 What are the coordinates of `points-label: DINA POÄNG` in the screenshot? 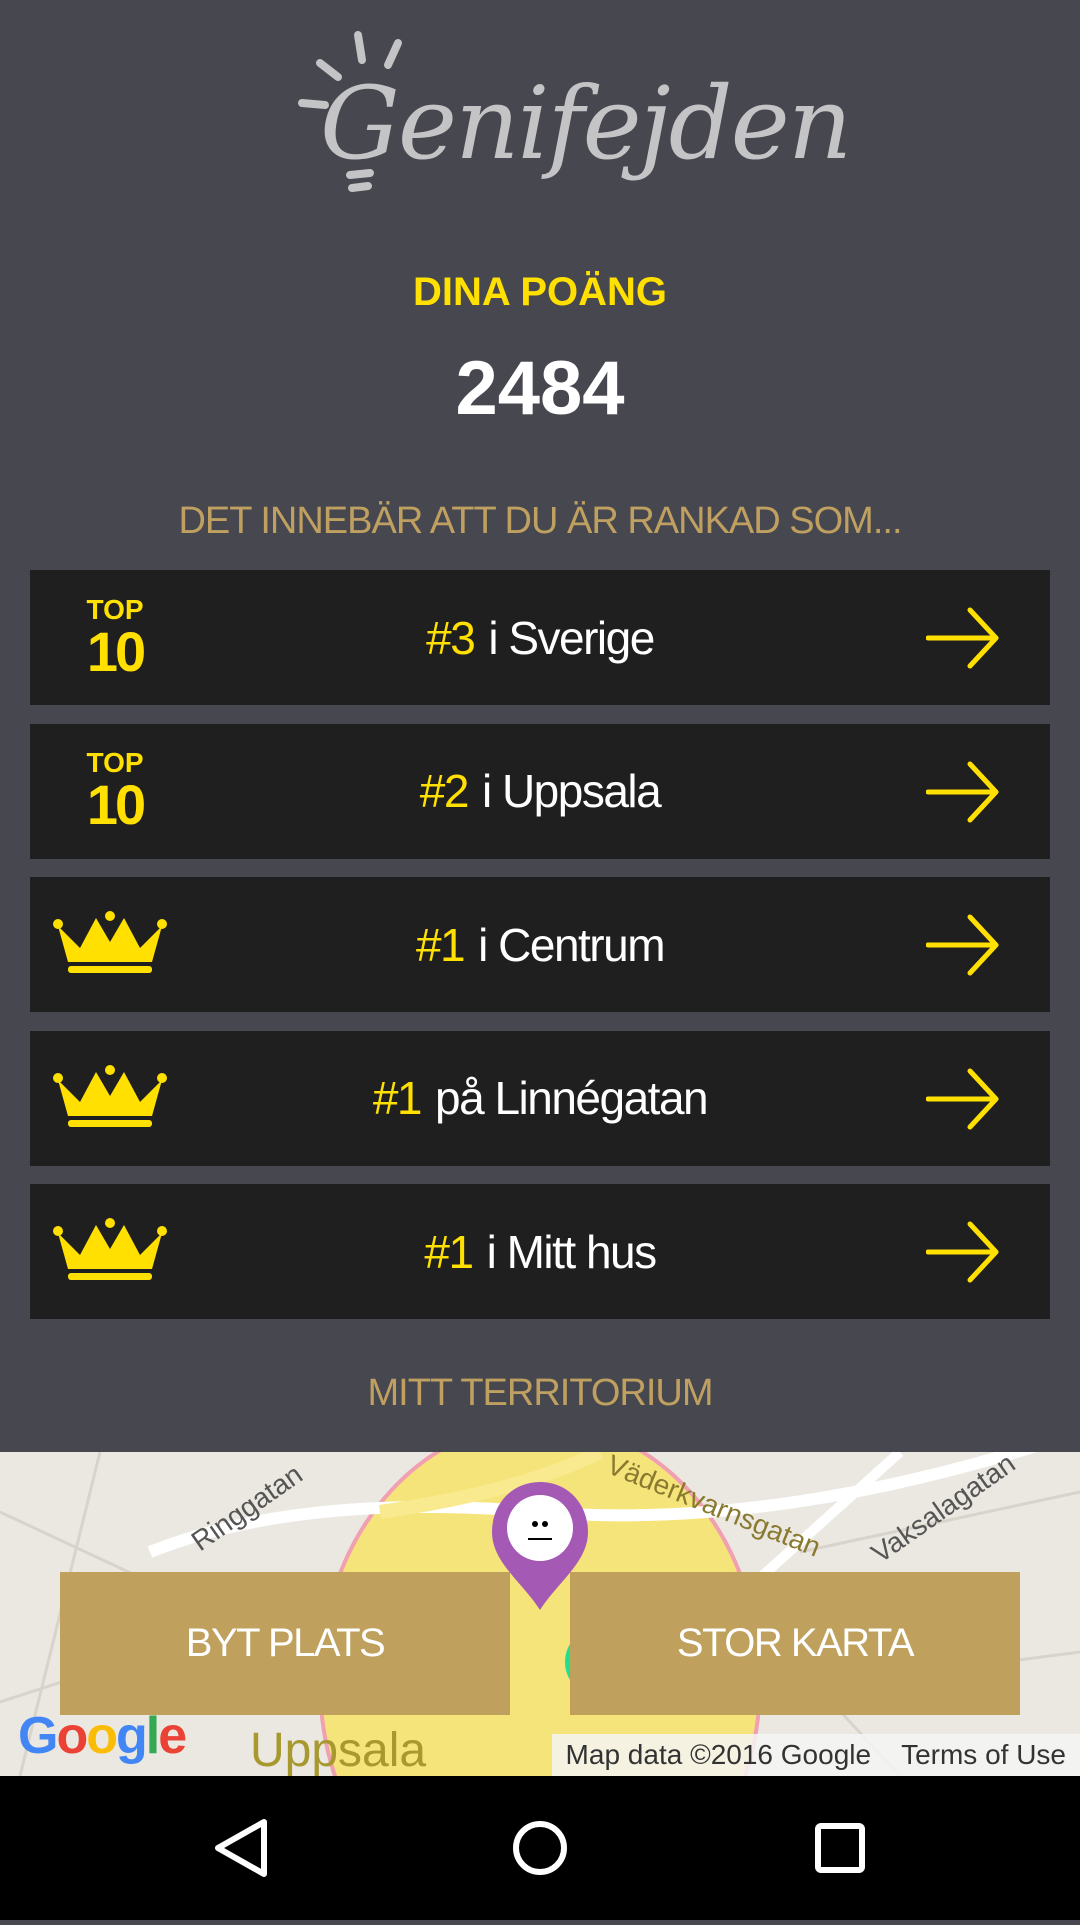 It's located at (540, 292).